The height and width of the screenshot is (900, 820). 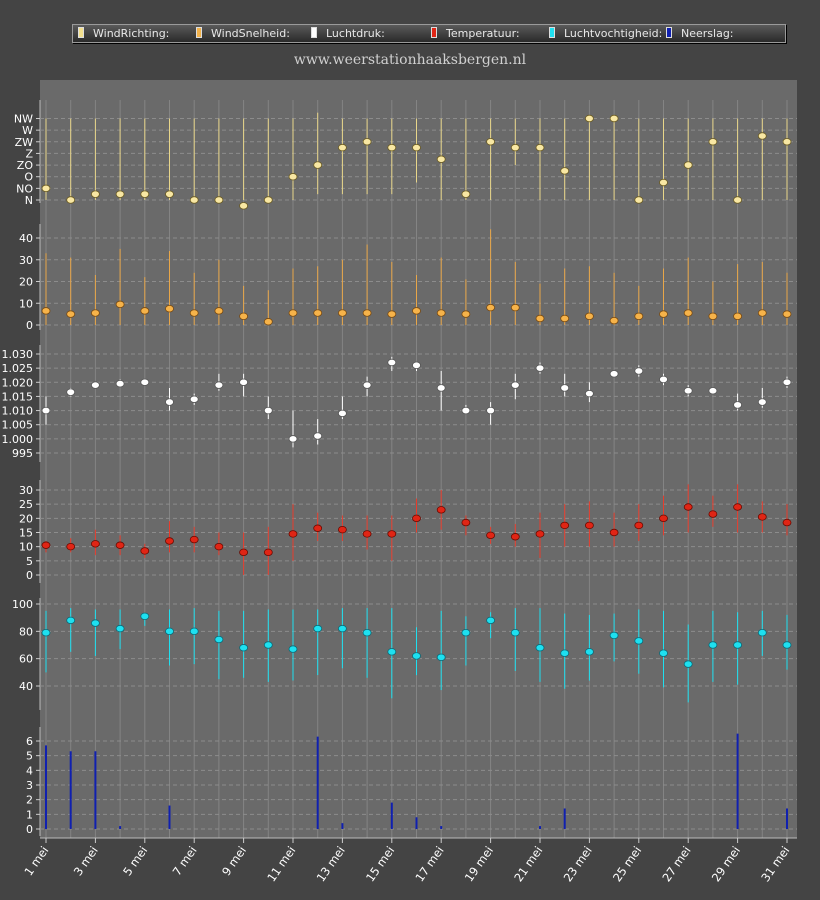 I want to click on x-tick-label: 11 mei, so click(x=281, y=864).